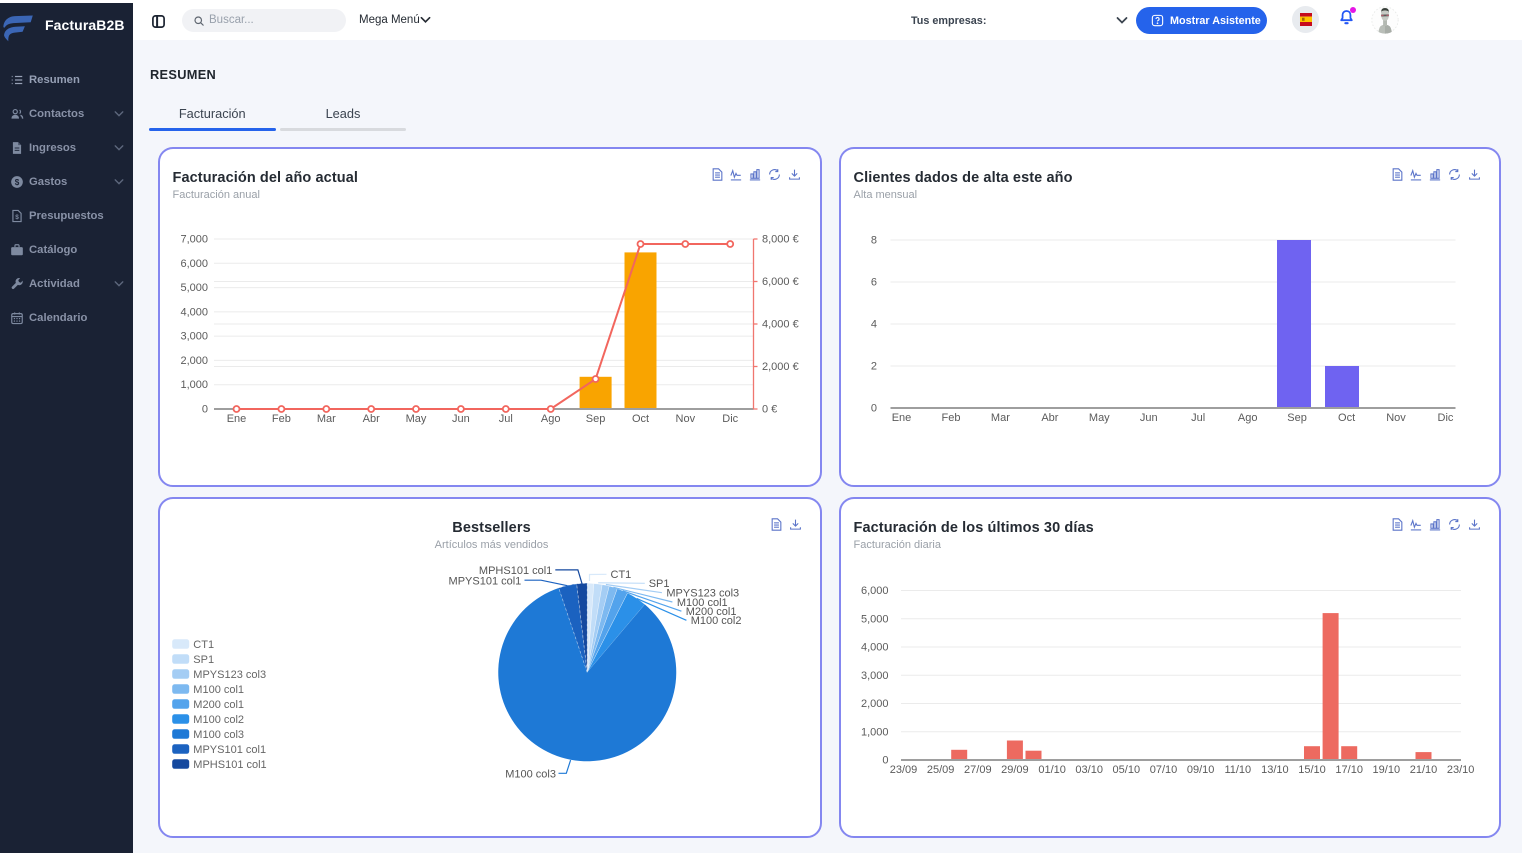 This screenshot has height=862, width=1522. What do you see at coordinates (1349, 770) in the screenshot?
I see `svg-text: 17/10` at bounding box center [1349, 770].